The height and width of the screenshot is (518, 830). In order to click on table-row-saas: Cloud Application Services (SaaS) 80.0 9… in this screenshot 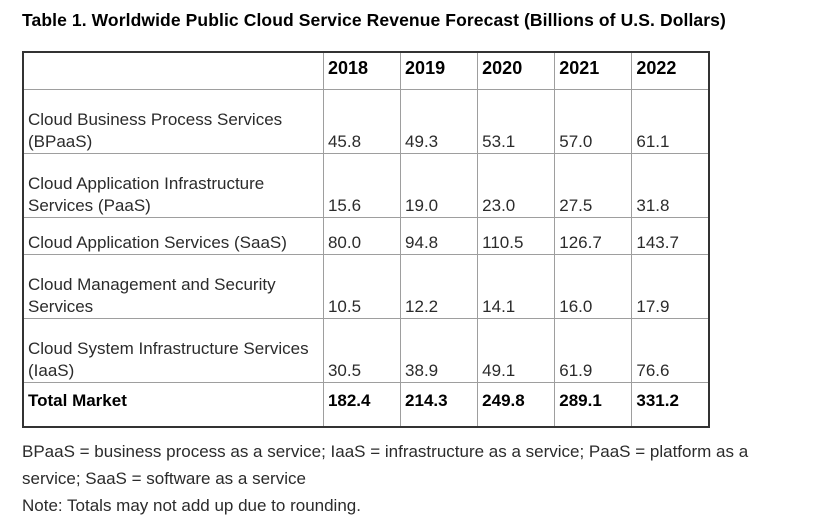, I will do `click(366, 235)`.